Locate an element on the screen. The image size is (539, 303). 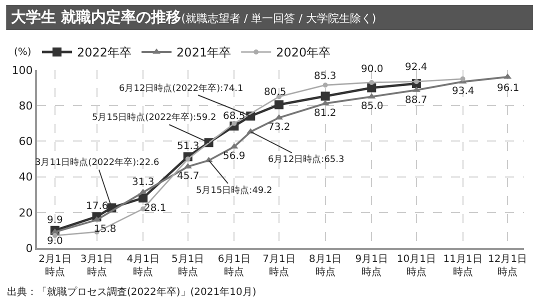
data-label: 68.5 is located at coordinates (234, 116).